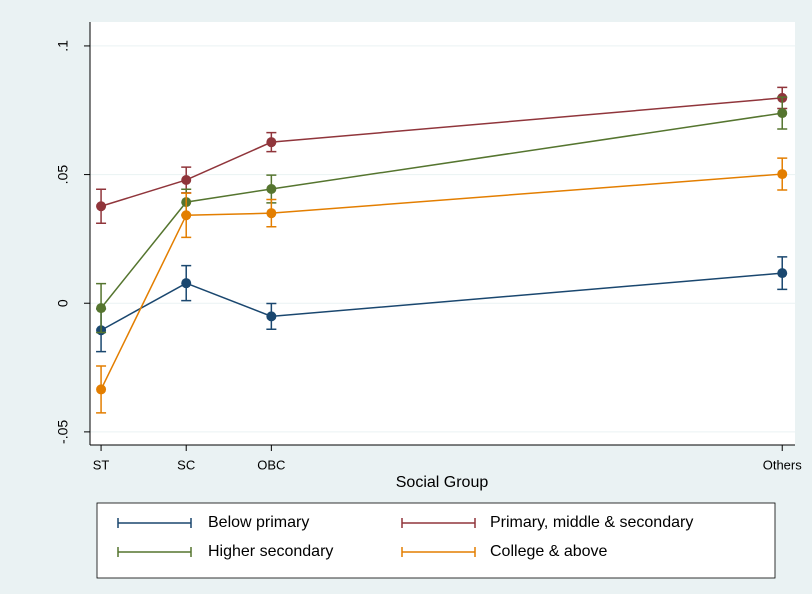 The height and width of the screenshot is (594, 812). What do you see at coordinates (63, 303) in the screenshot?
I see `y-tick-label: 0` at bounding box center [63, 303].